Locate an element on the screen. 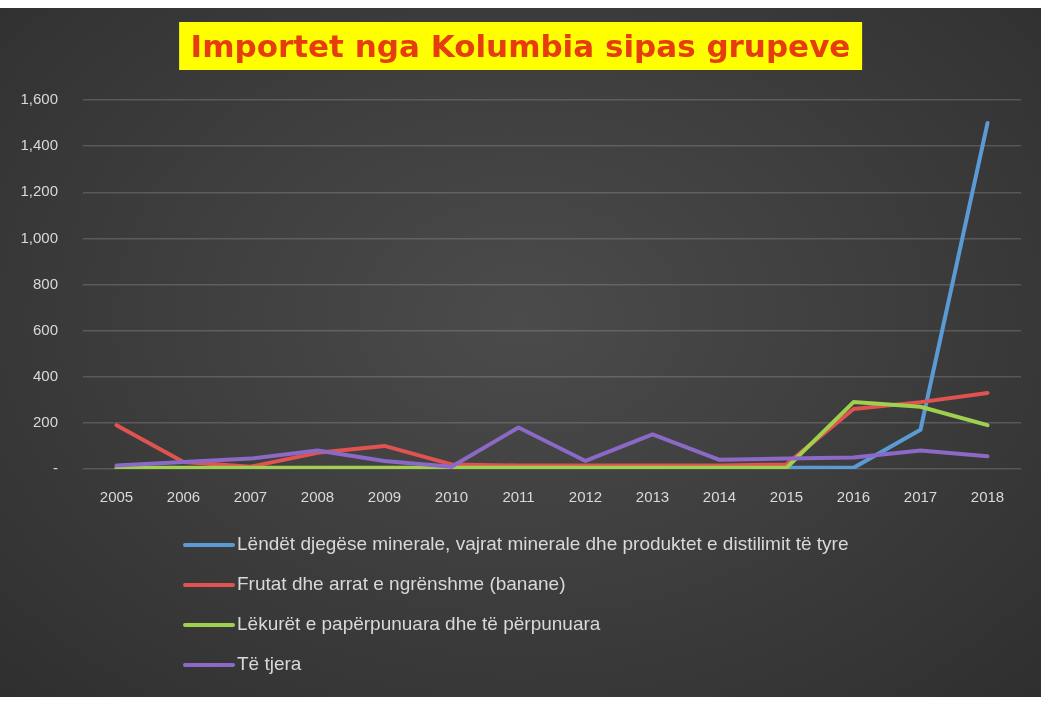  x-tick-label: 2018 is located at coordinates (987, 497).